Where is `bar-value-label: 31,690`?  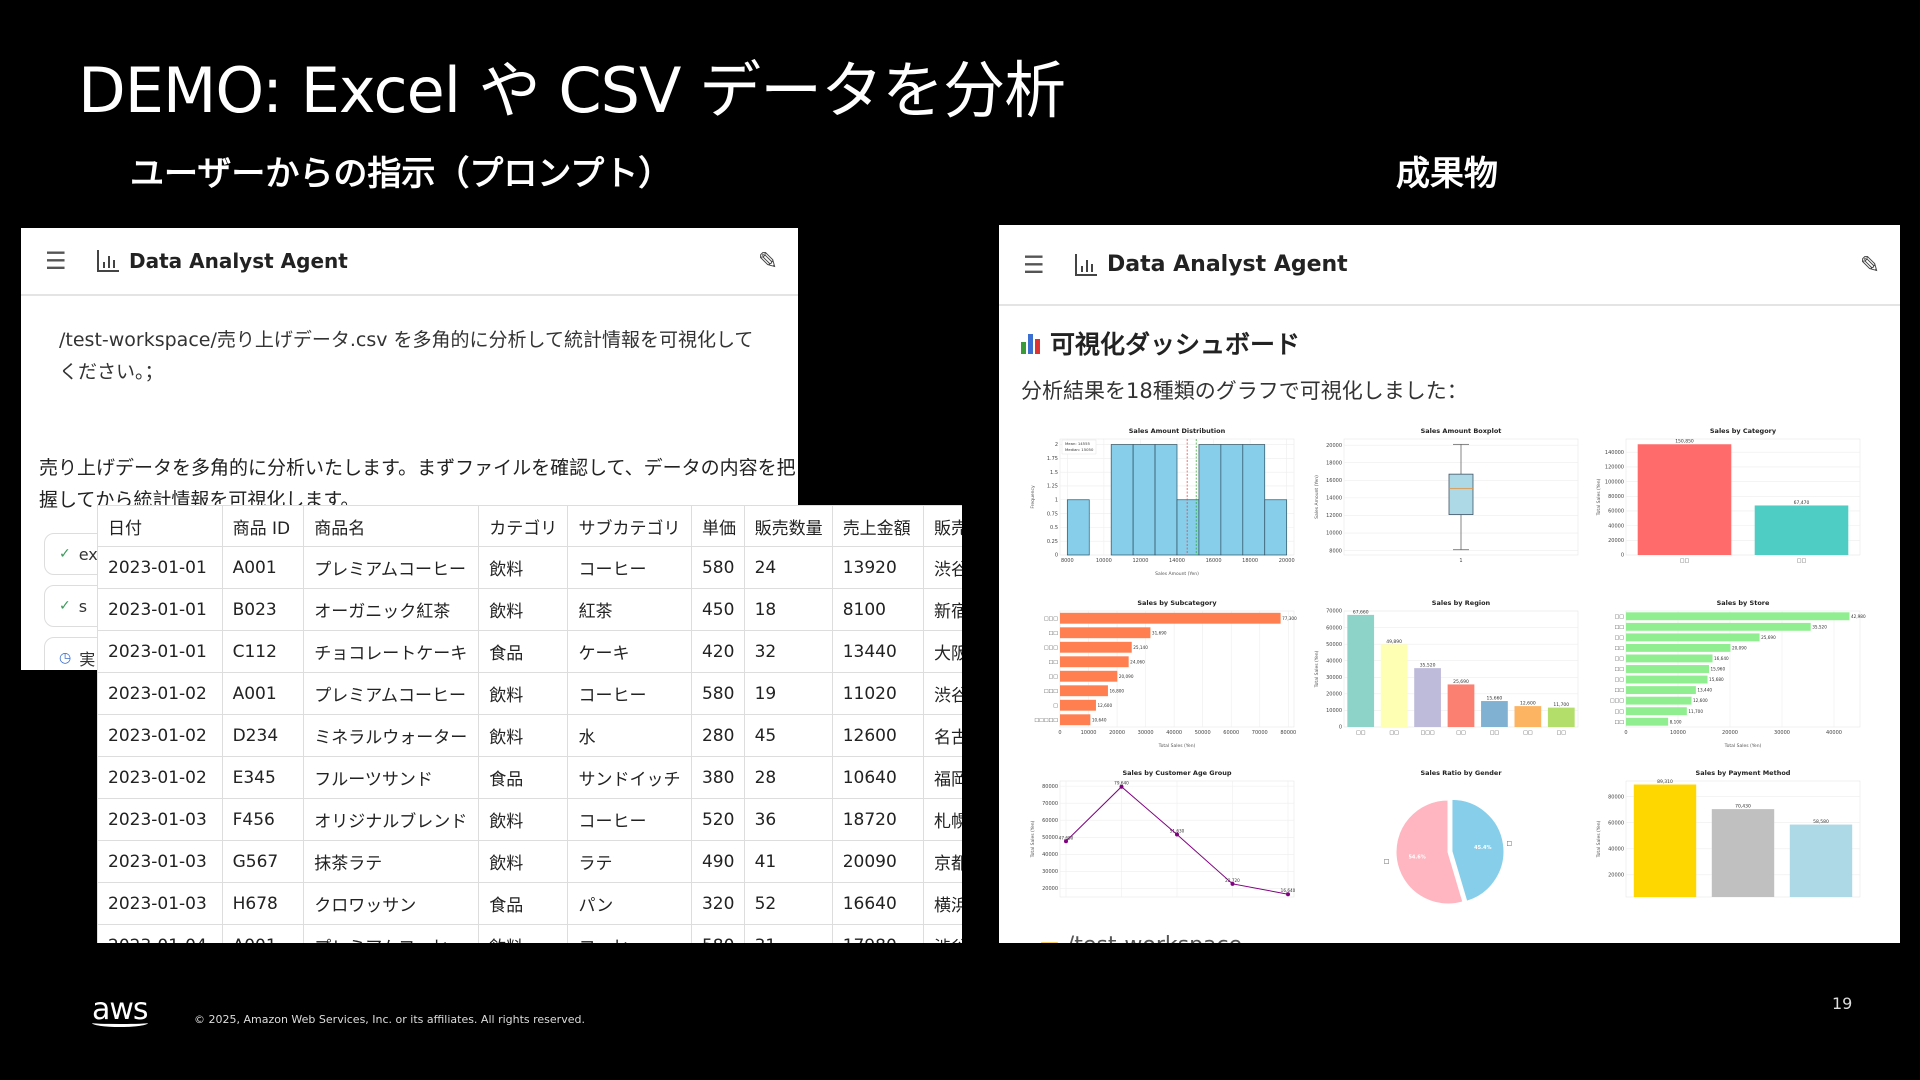 bar-value-label: 31,690 is located at coordinates (1159, 632).